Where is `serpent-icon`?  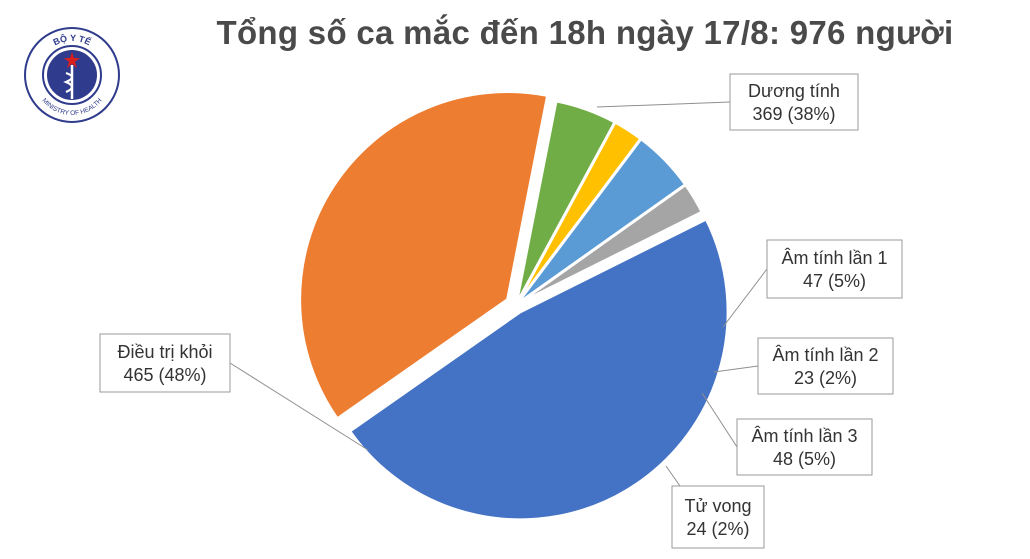
serpent-icon is located at coordinates (68, 82).